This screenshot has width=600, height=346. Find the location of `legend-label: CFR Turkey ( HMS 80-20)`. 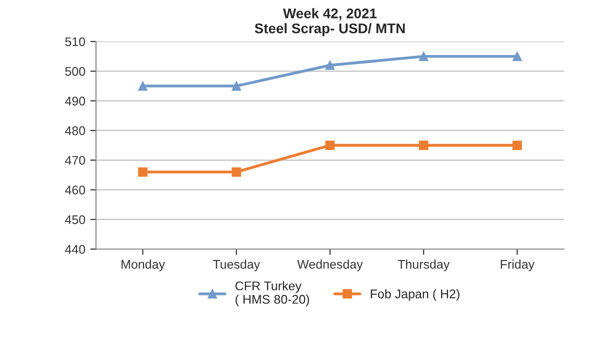

legend-label: CFR Turkey ( HMS 80-20) is located at coordinates (272, 293).